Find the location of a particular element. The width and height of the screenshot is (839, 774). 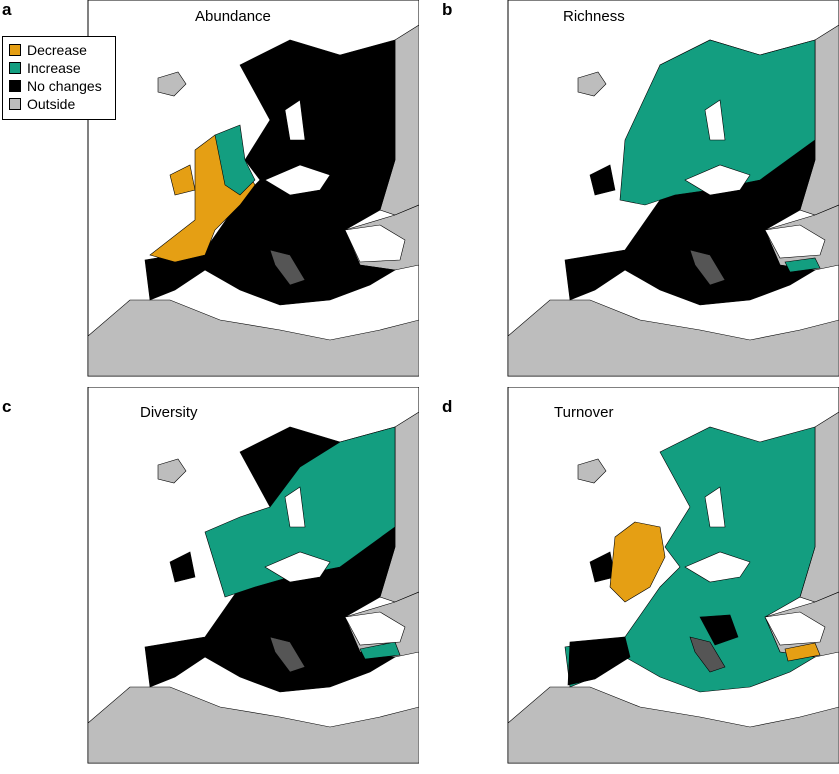

legend-label: Increase is located at coordinates (54, 68).